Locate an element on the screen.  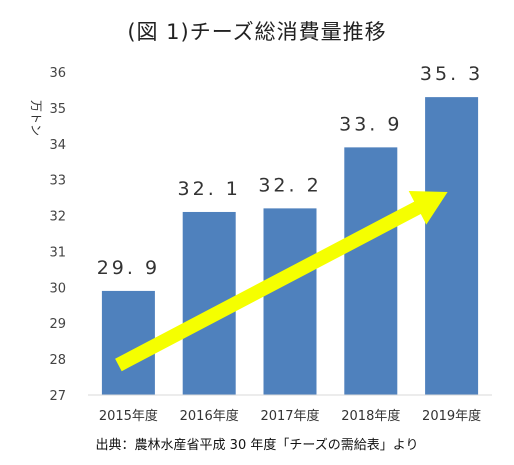
y-tick-label: 28 is located at coordinates (57, 360).